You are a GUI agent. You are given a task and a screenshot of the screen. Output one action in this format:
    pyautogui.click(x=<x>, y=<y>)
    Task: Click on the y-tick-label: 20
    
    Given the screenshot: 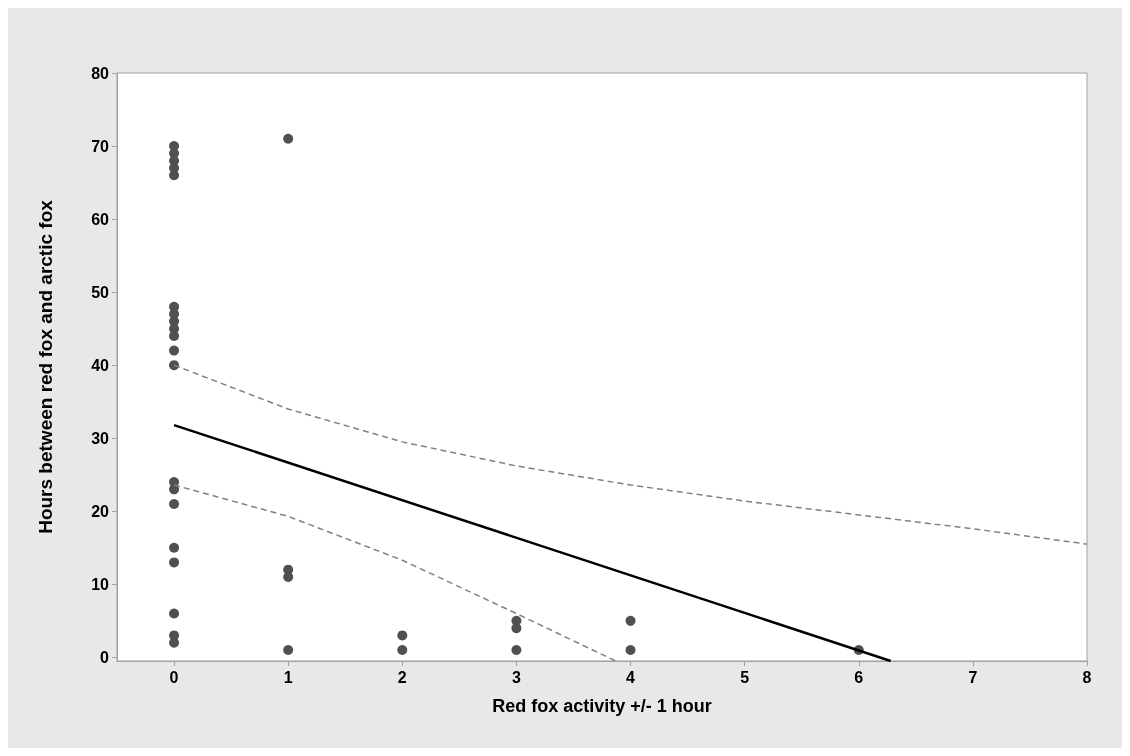 What is the action you would take?
    pyautogui.click(x=100, y=511)
    